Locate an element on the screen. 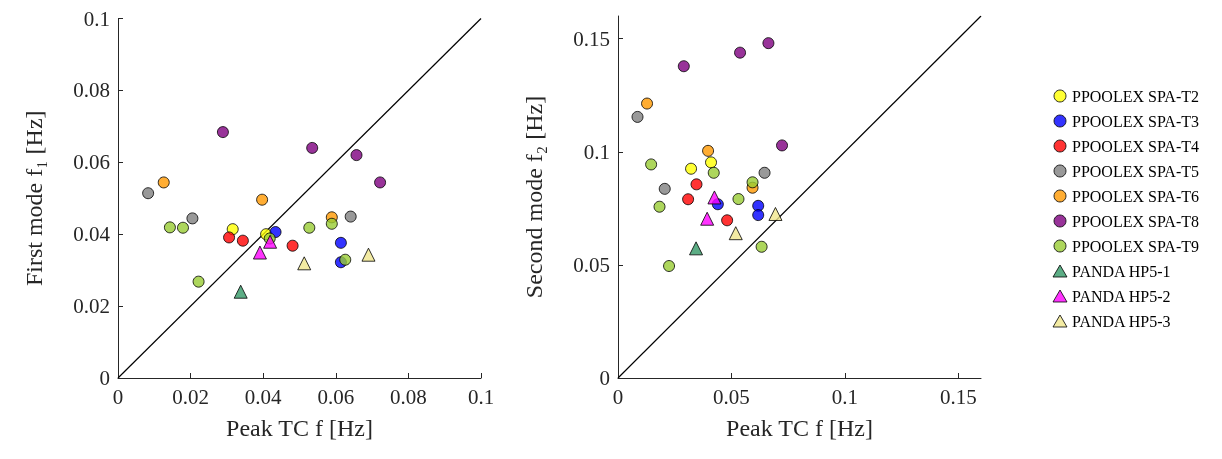  legend-label: PPOOLEX SPA-T5 is located at coordinates (1136, 171).